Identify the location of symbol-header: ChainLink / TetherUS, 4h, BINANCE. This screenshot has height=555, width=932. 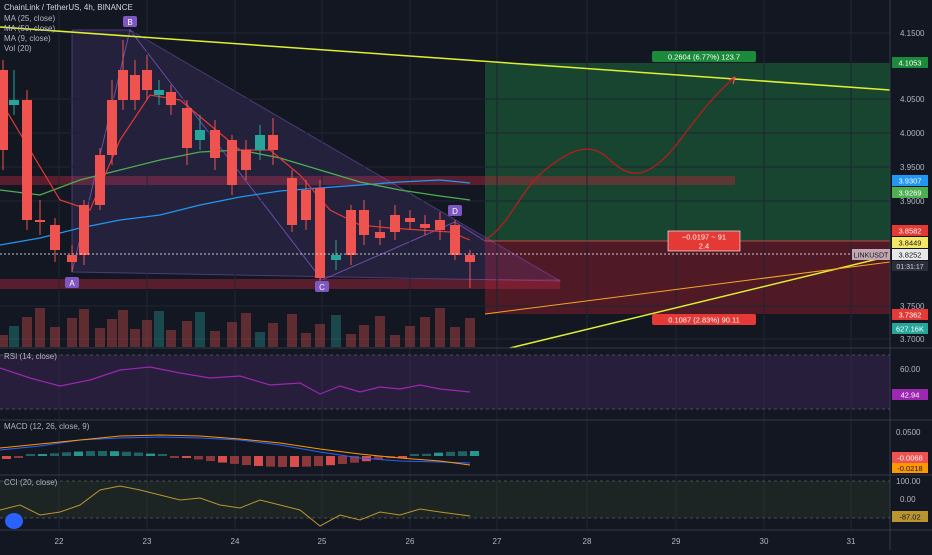
(68, 7).